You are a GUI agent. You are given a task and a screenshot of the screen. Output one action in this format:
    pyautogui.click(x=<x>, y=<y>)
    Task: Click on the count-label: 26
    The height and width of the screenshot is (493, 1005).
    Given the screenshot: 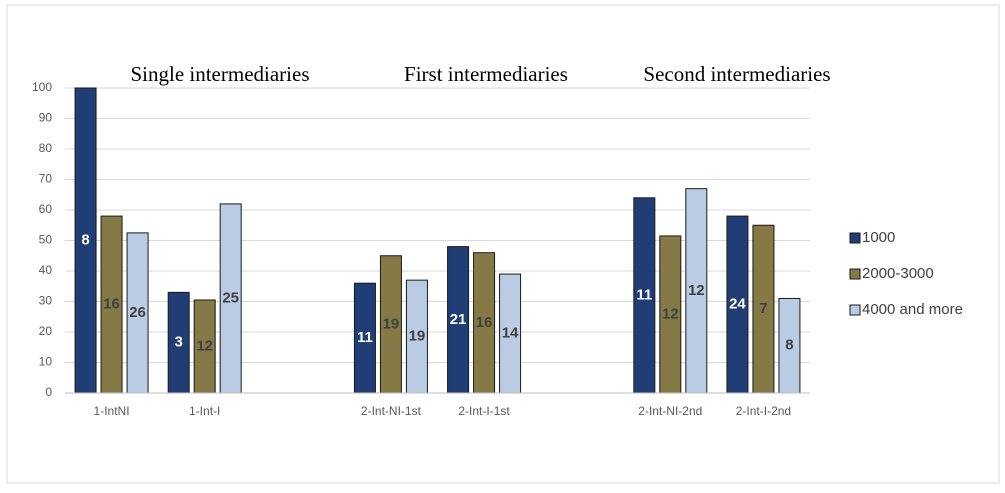 What is the action you would take?
    pyautogui.click(x=137, y=312)
    